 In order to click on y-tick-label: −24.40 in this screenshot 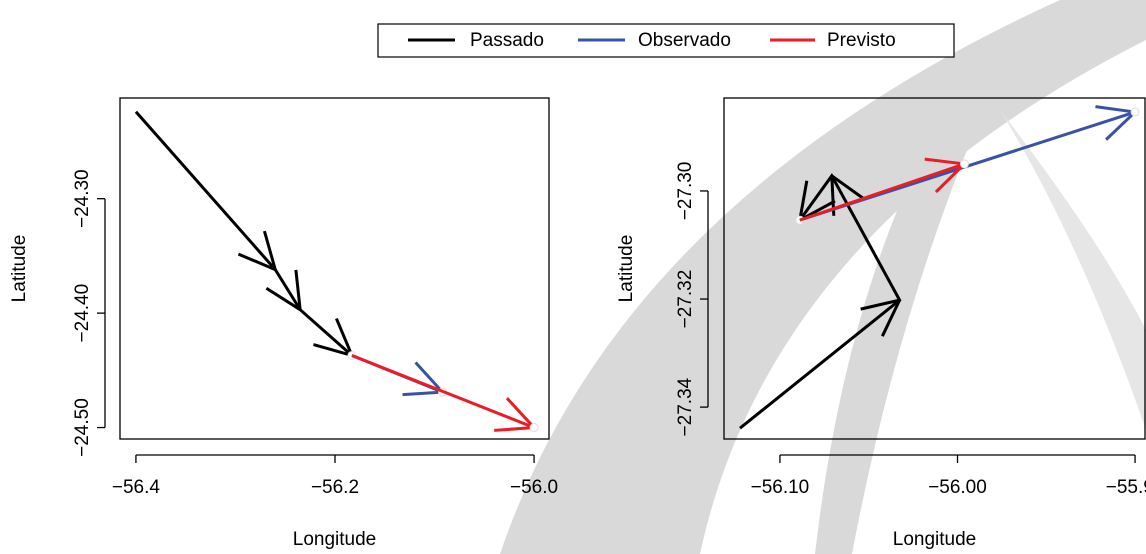, I will do `click(82, 313)`.